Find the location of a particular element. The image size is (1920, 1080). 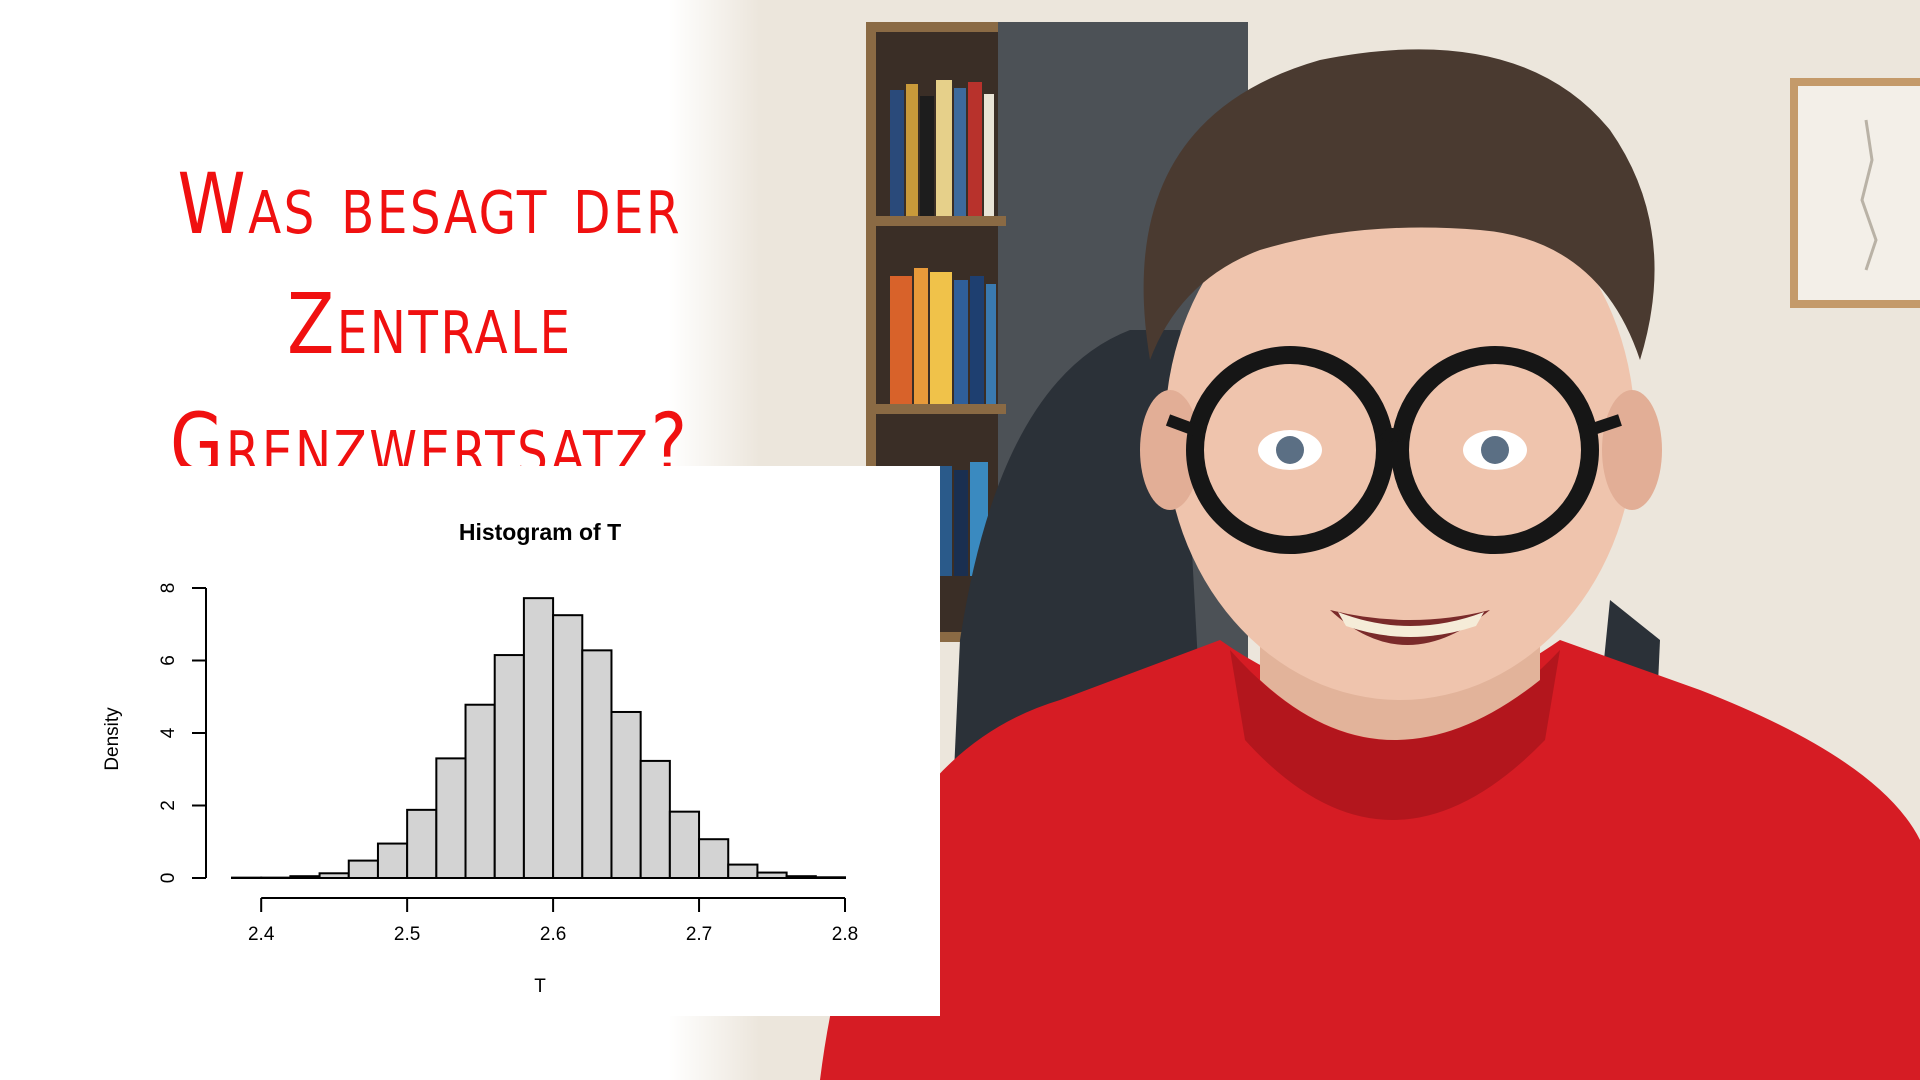

thumbnail-title: Was besagt der Zentrale Grenzwertsatz? is located at coordinates (430, 324).